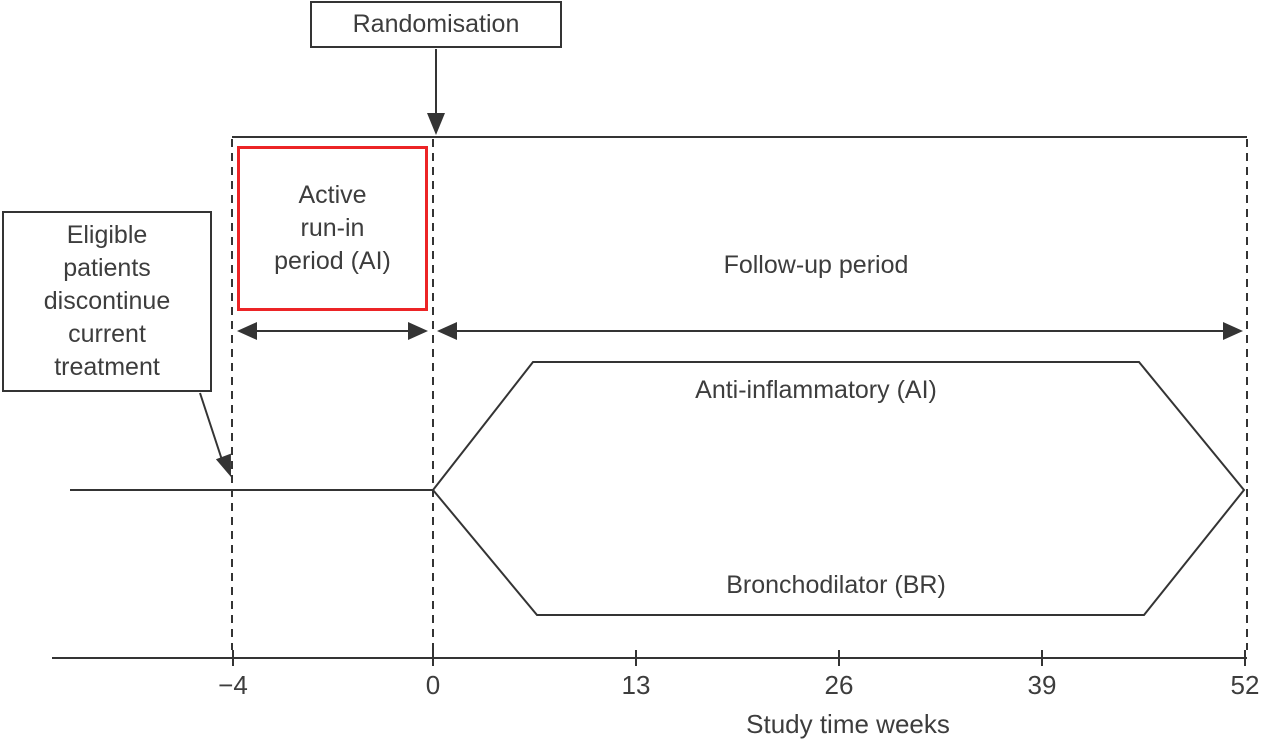 The image size is (1267, 741). I want to click on eligible-line: treatment, so click(107, 367).